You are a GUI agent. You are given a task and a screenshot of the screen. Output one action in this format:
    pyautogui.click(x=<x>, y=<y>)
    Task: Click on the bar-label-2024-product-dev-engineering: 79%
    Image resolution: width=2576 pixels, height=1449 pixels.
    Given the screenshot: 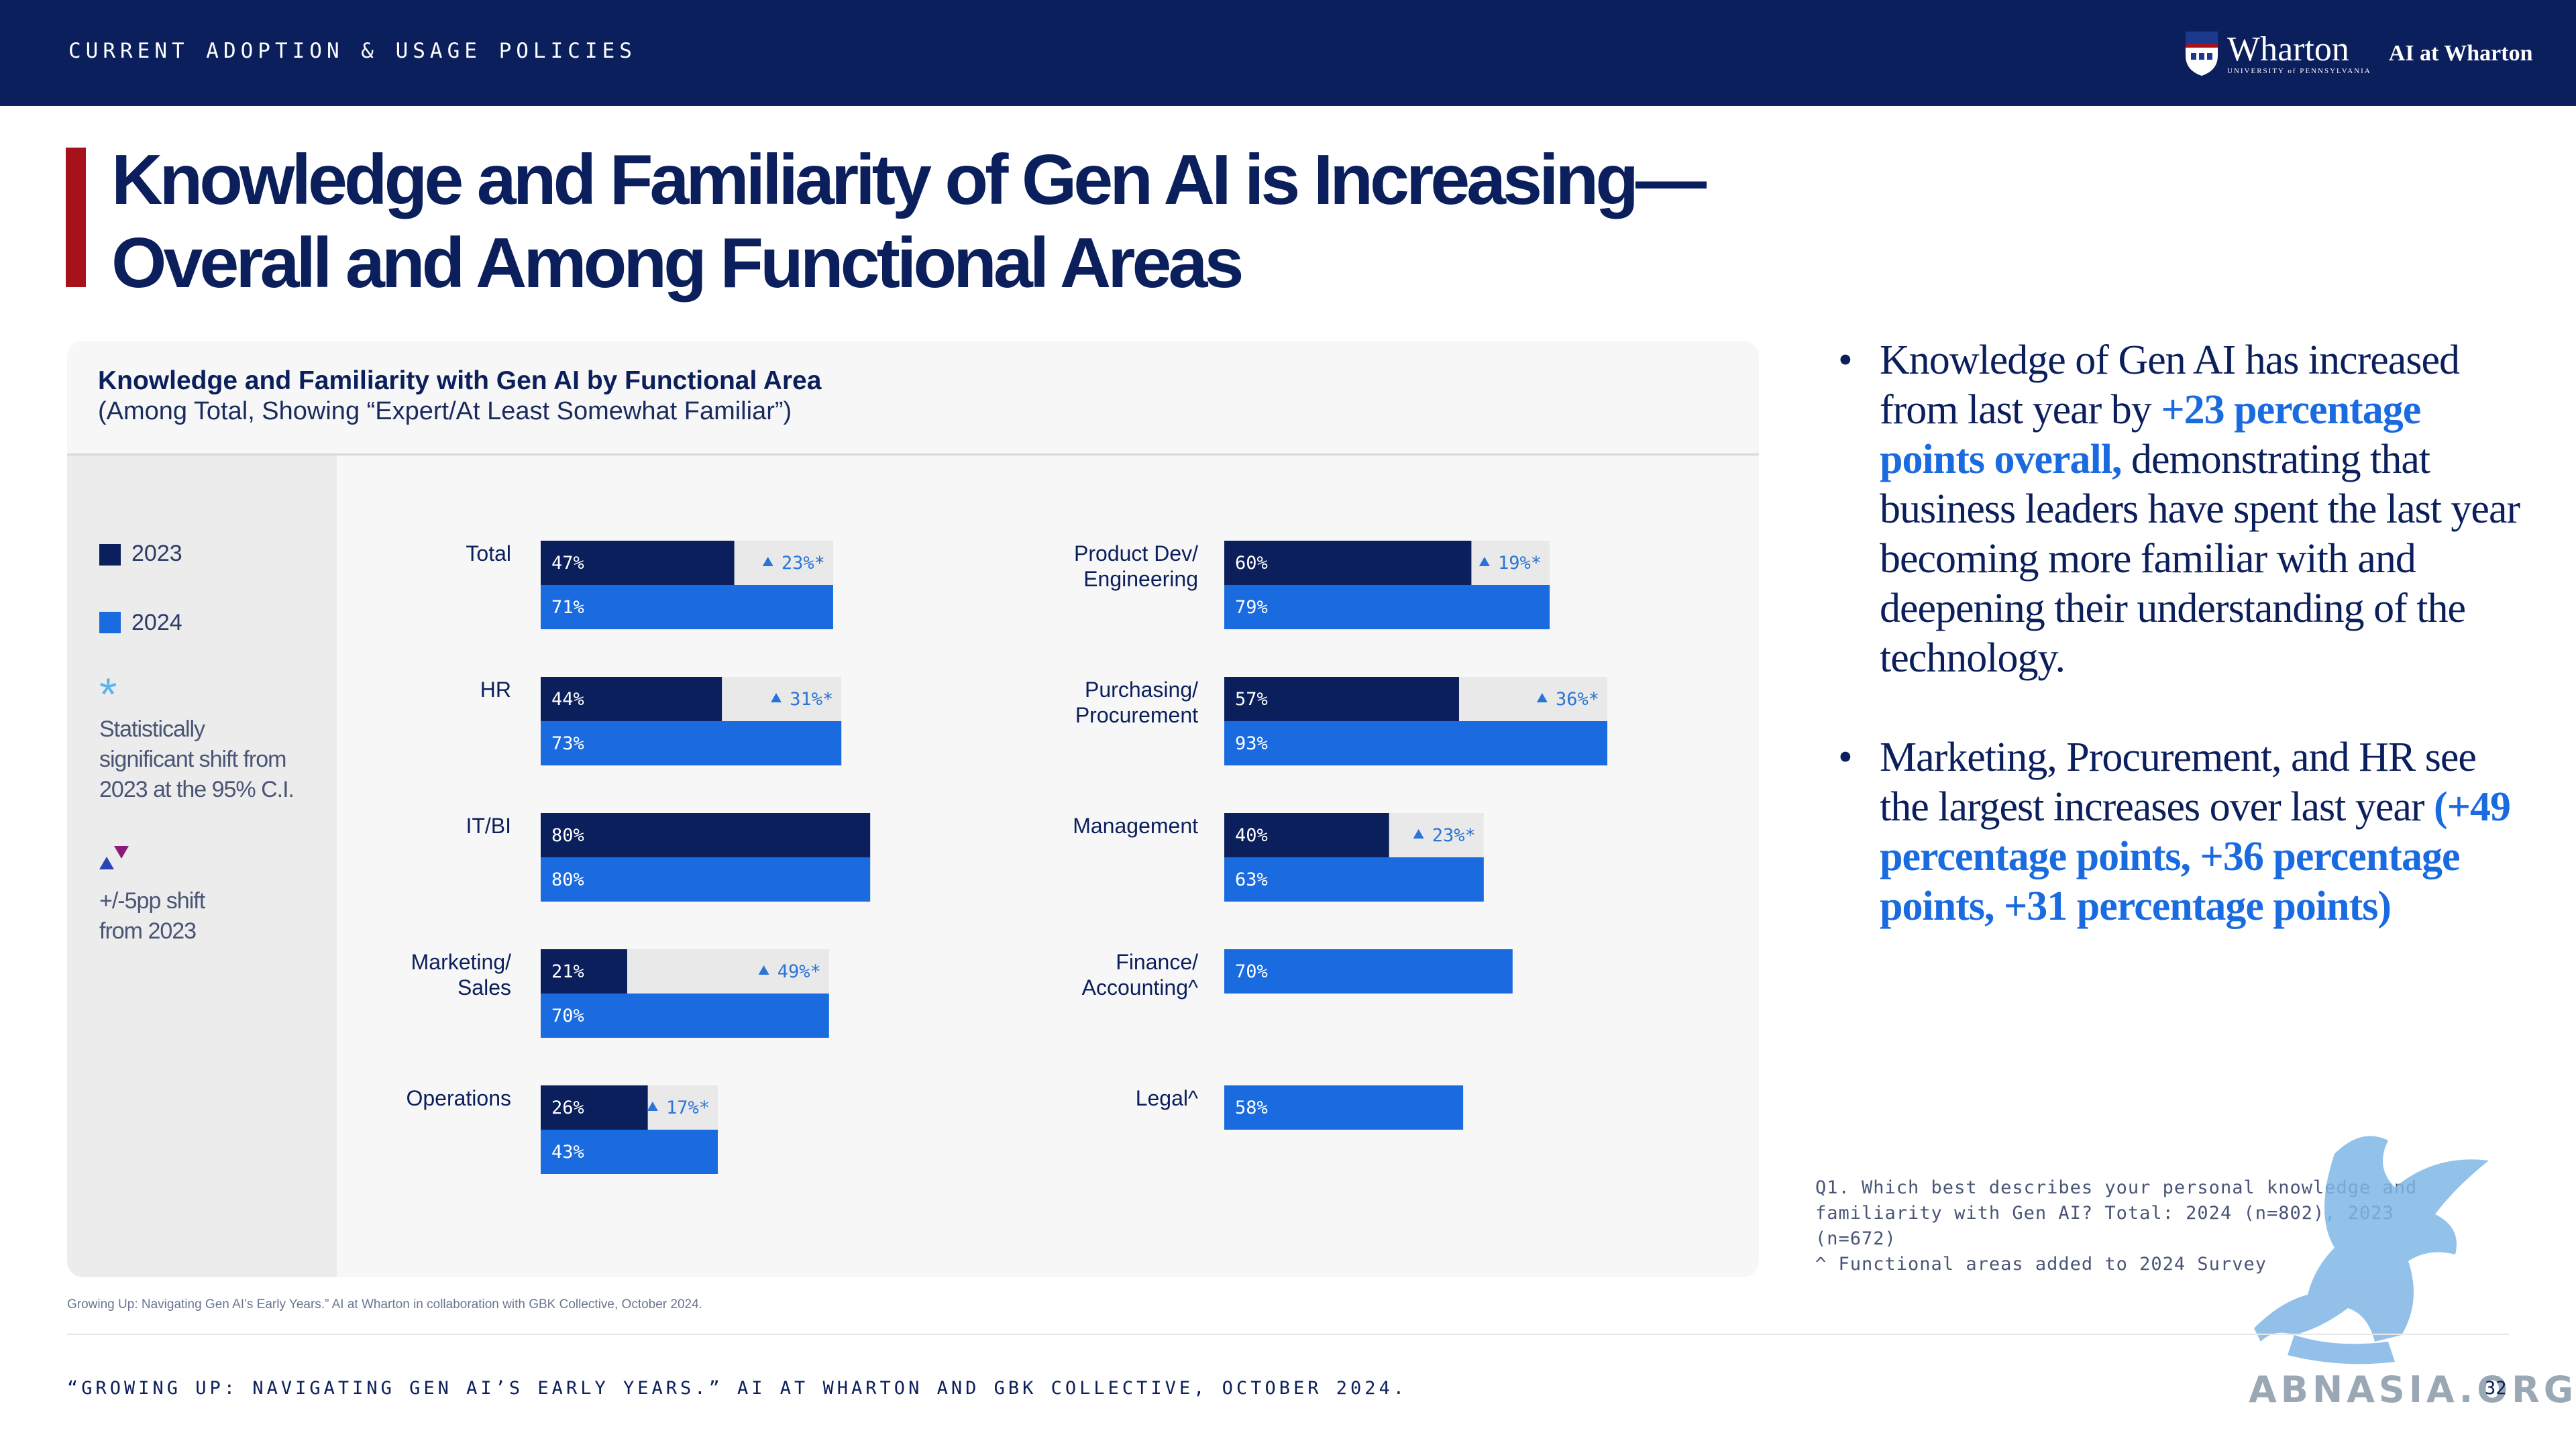 What is the action you would take?
    pyautogui.click(x=1251, y=607)
    